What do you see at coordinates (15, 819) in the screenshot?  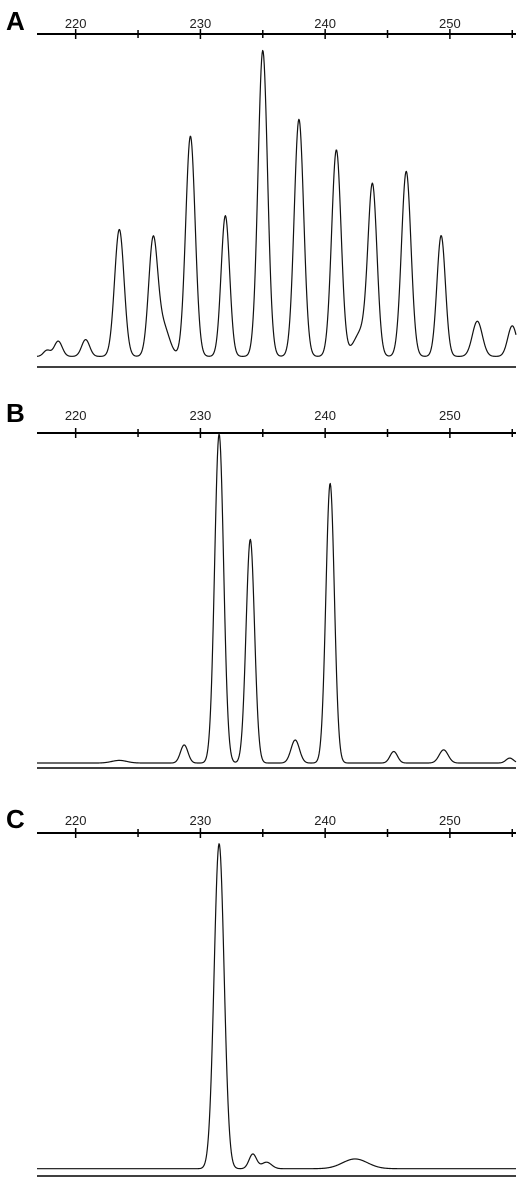 I see `panel-label: C` at bounding box center [15, 819].